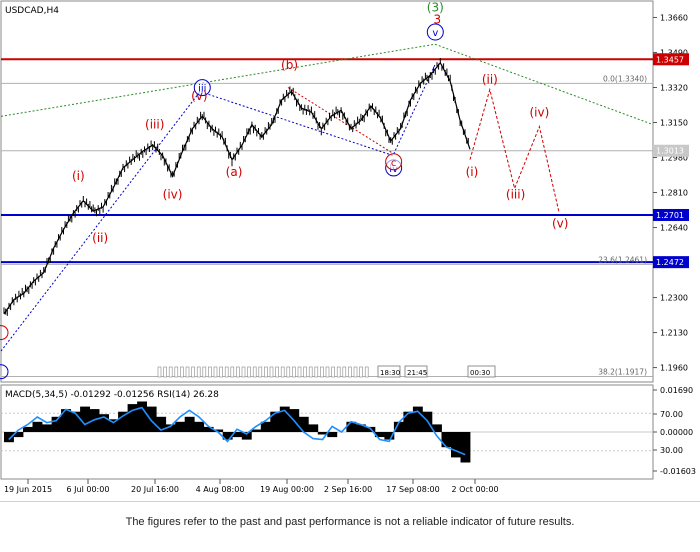 The height and width of the screenshot is (552, 700). I want to click on y-tick-label: 1.2980, so click(674, 158).